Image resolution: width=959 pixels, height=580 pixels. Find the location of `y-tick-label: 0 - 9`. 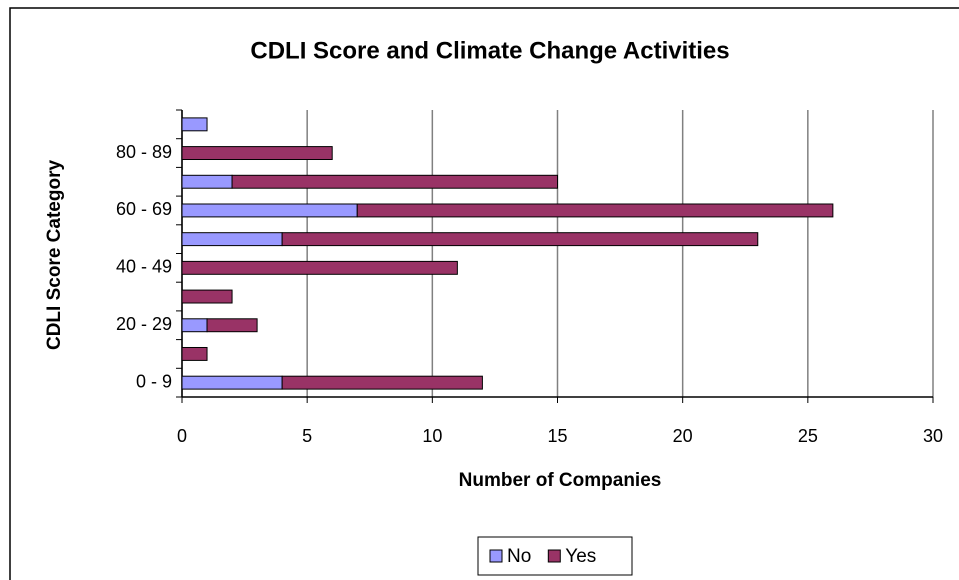

y-tick-label: 0 - 9 is located at coordinates (154, 381).